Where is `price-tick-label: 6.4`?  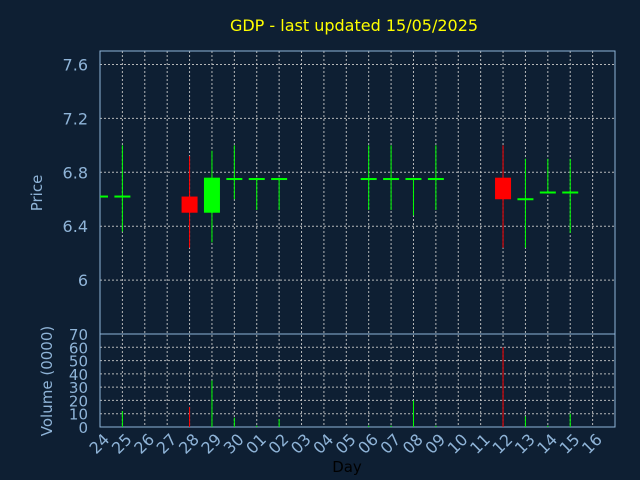
price-tick-label: 6.4 is located at coordinates (75, 226).